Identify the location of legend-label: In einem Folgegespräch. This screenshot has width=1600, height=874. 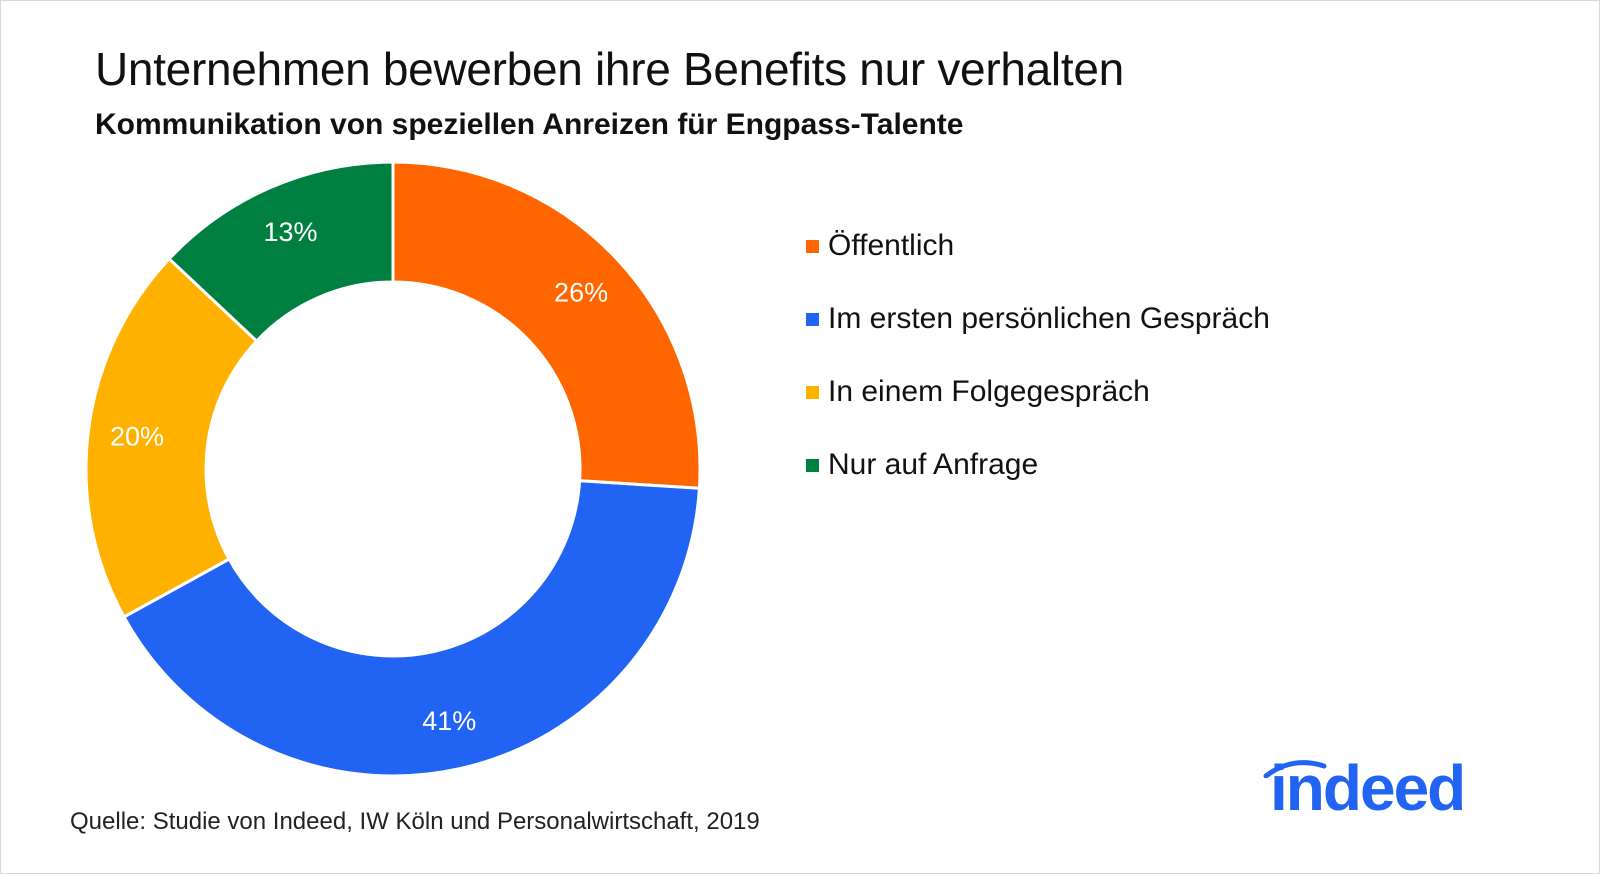
(989, 391).